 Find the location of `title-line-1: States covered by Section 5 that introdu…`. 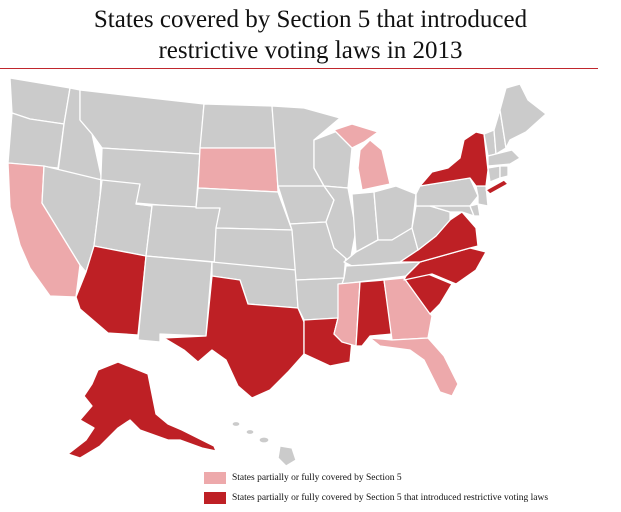

title-line-1: States covered by Section 5 that introdu… is located at coordinates (310, 19).